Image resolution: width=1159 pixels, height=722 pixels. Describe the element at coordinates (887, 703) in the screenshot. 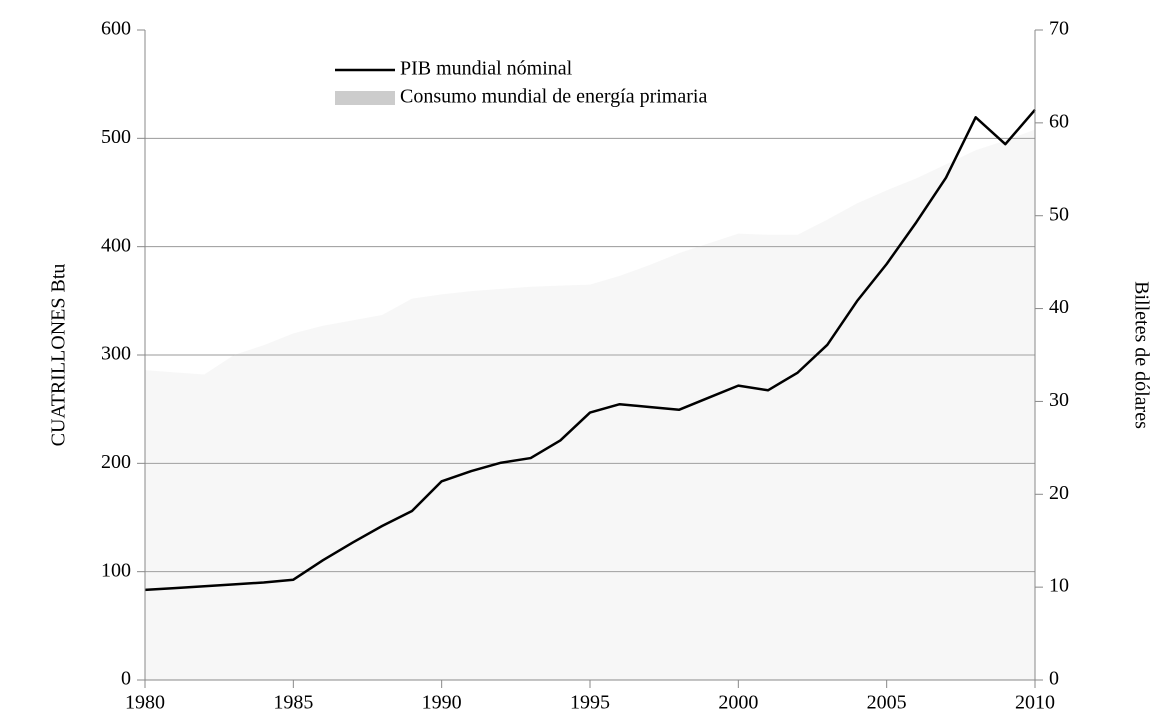

I see `x-tick-label: 2005` at that location.